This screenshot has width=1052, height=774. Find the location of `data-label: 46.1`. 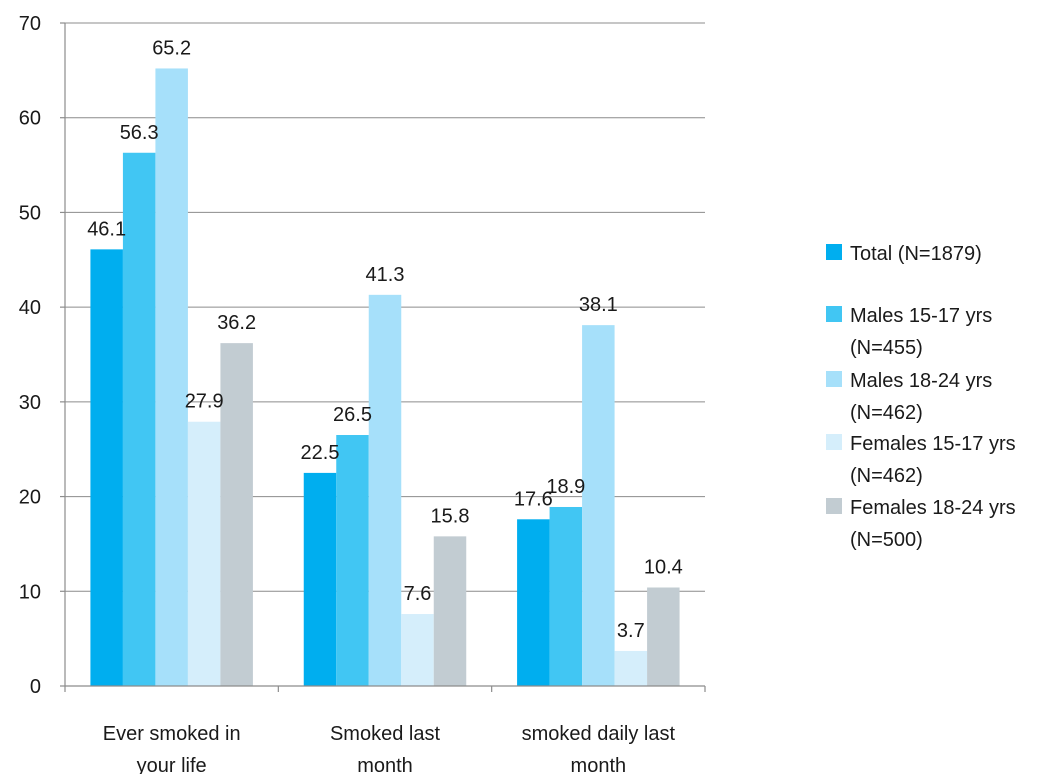

data-label: 46.1 is located at coordinates (106, 229).